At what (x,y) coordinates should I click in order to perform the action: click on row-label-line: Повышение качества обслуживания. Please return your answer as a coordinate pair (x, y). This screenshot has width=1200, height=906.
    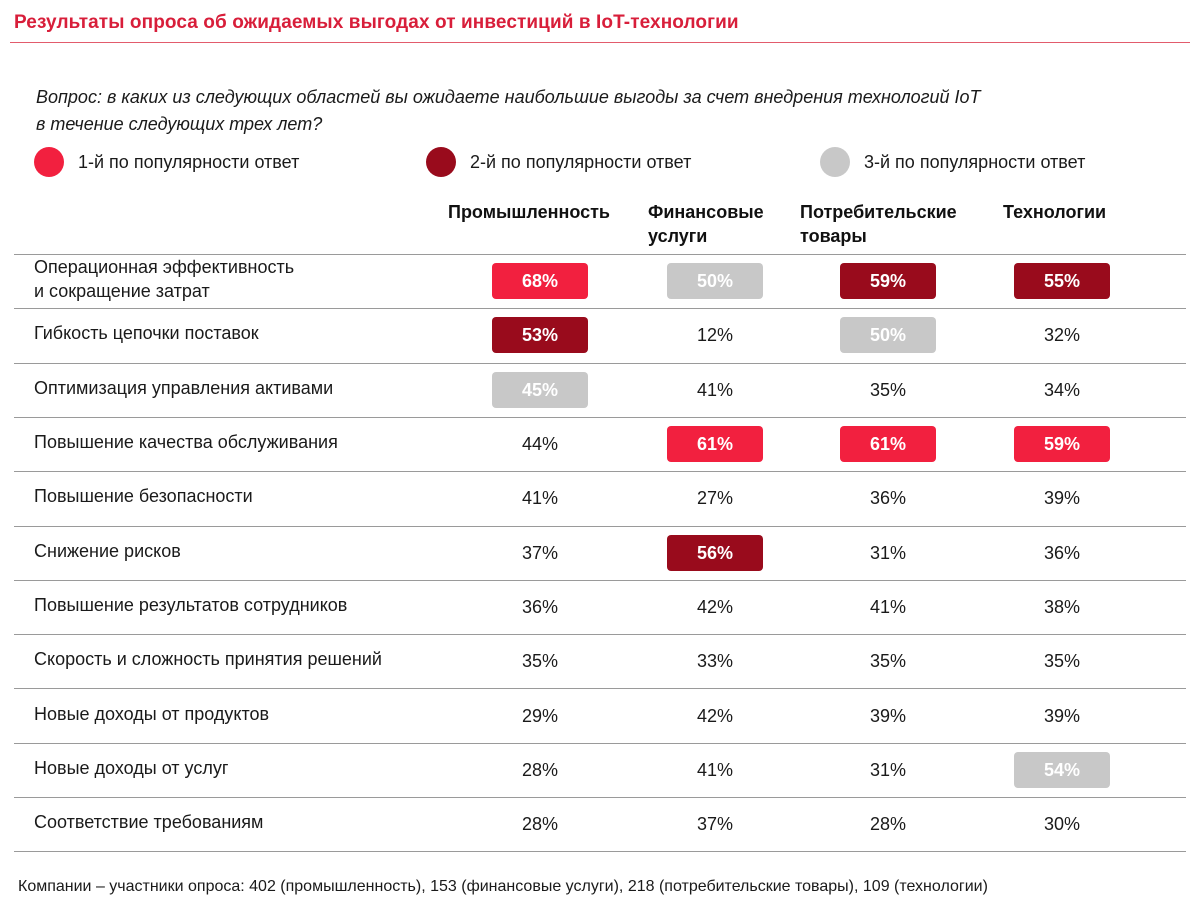
    Looking at the image, I should click on (186, 442).